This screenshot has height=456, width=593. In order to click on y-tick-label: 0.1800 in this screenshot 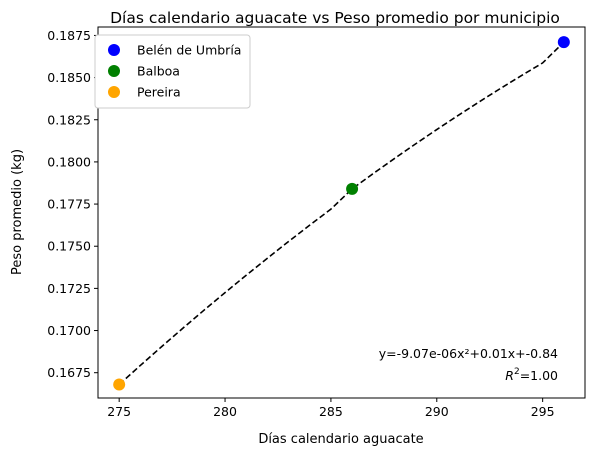, I will do `click(69, 161)`.